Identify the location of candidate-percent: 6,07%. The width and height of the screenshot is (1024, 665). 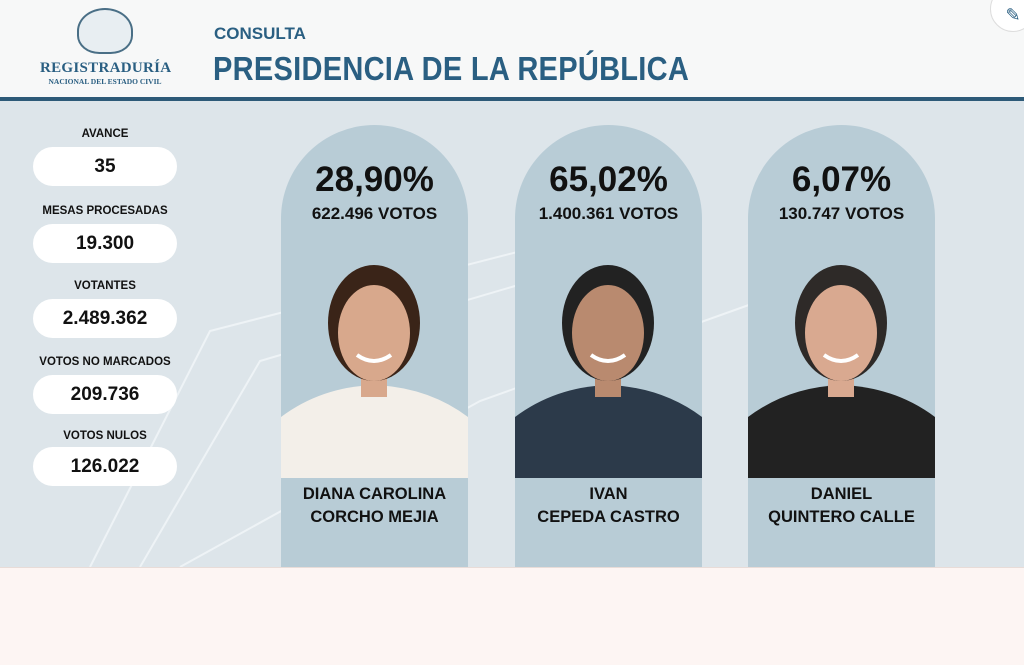
(841, 179).